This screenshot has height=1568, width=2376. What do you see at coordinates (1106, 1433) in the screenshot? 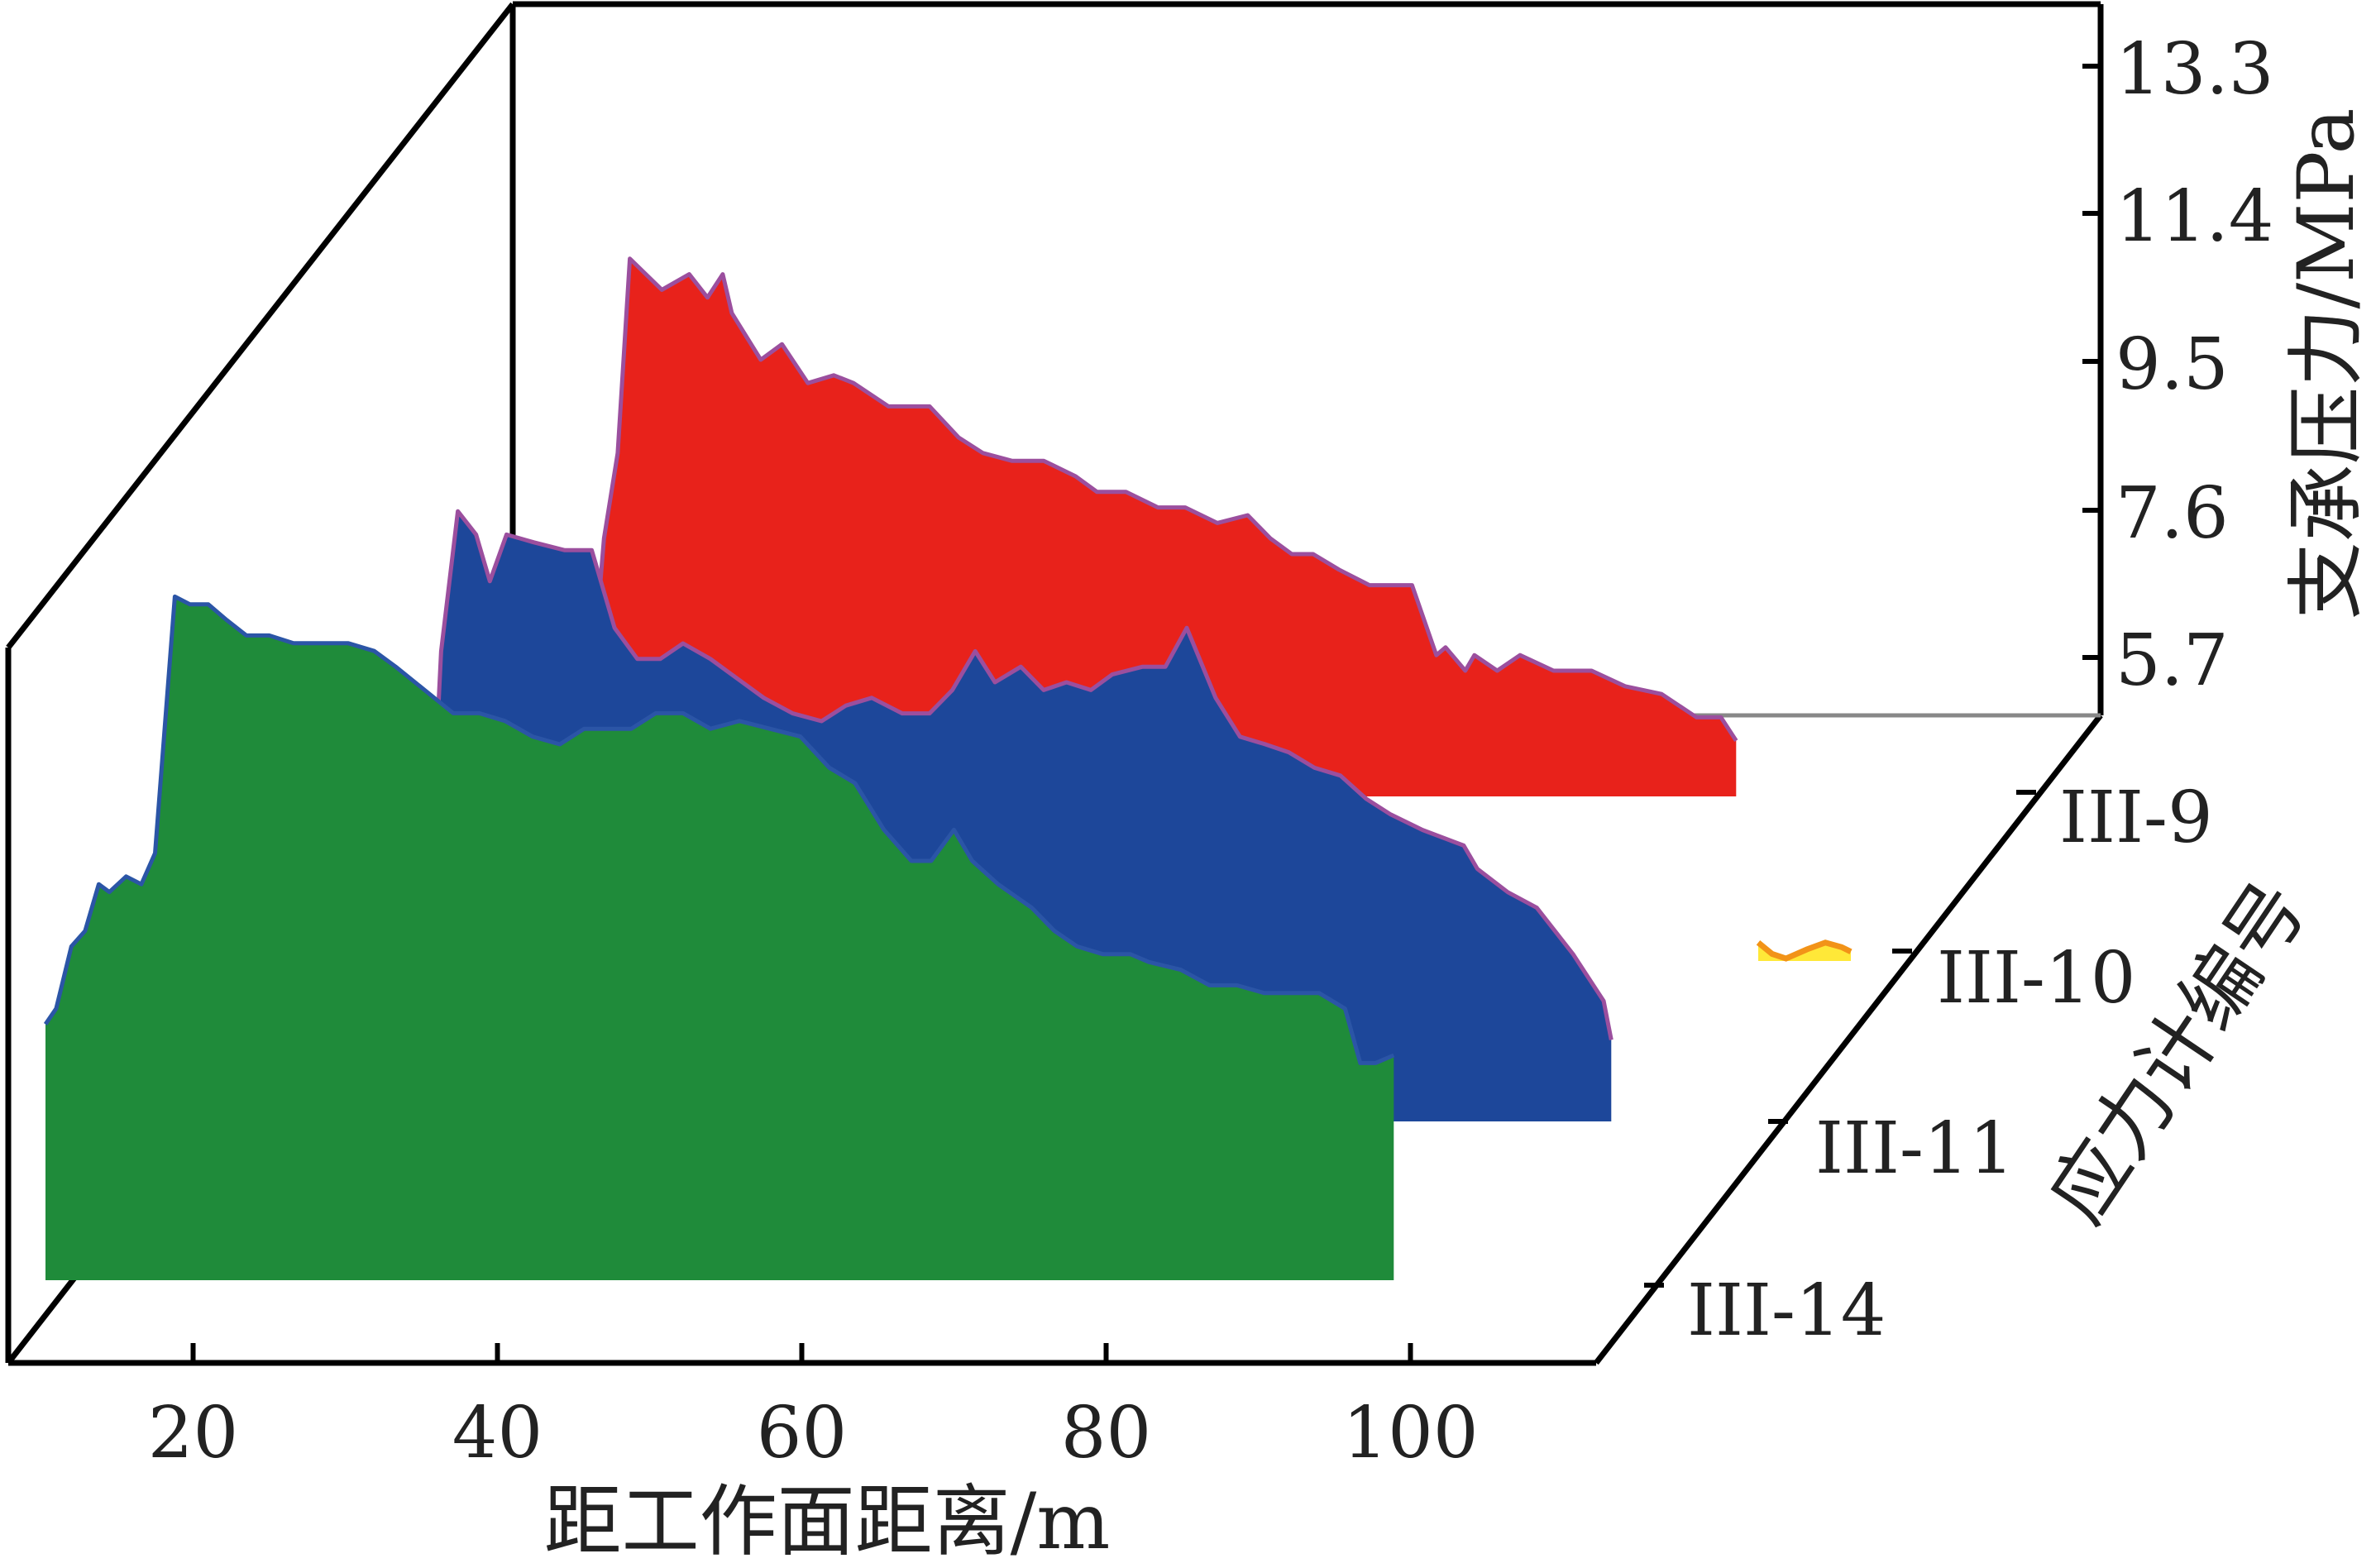
I see `x-tick-label: 80` at bounding box center [1106, 1433].